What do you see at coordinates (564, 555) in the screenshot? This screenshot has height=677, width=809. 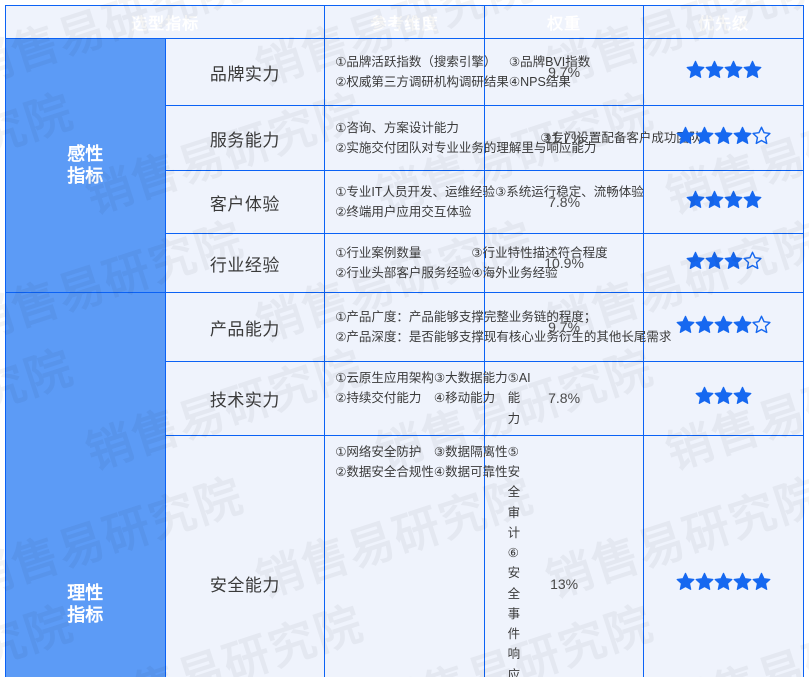 I see `weight-cell: 13%` at bounding box center [564, 555].